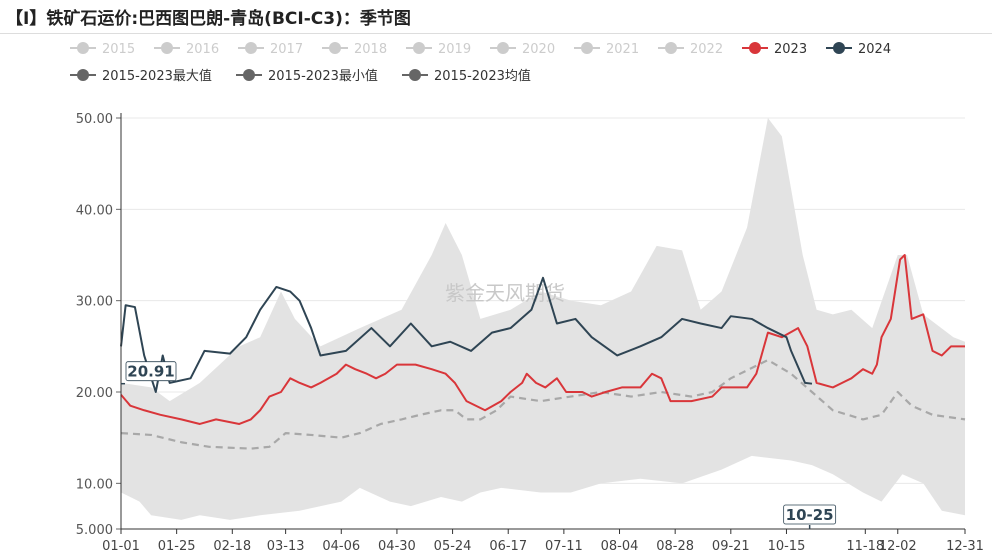 This screenshot has width=992, height=557. What do you see at coordinates (94, 393) in the screenshot?
I see `y-tick-label: 20.00` at bounding box center [94, 393].